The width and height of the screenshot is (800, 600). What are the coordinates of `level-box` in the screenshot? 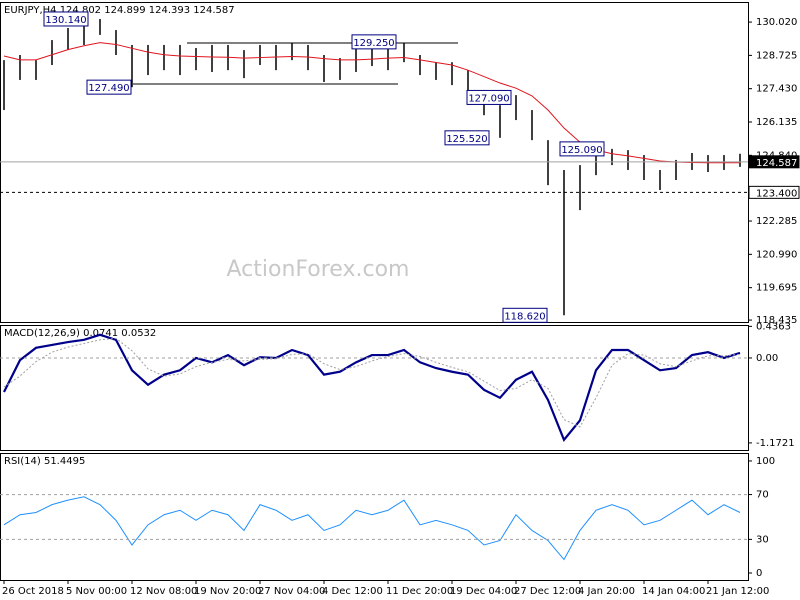 It's located at (774, 192).